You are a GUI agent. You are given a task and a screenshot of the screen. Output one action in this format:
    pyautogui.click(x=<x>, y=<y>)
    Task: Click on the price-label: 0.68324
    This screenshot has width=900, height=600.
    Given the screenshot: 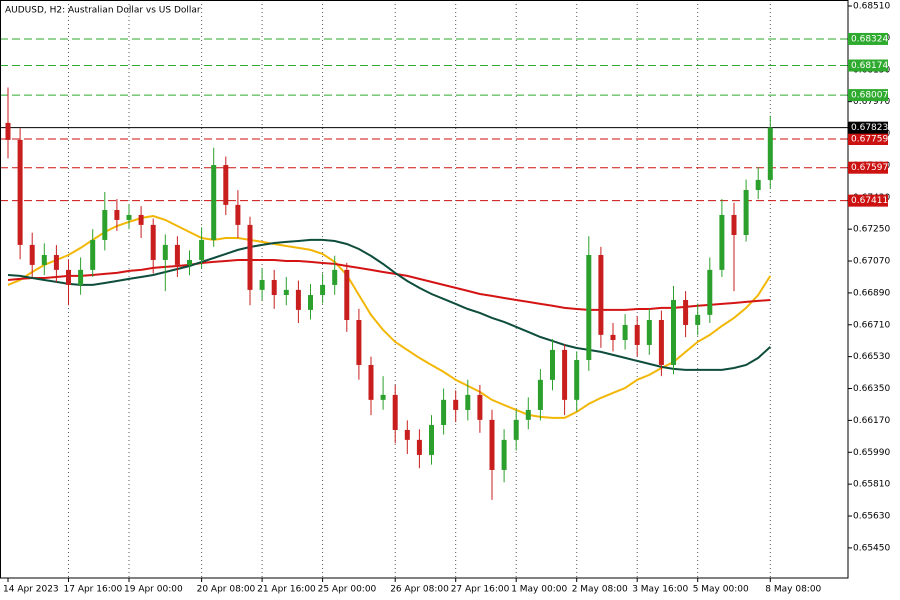 What is the action you would take?
    pyautogui.click(x=869, y=39)
    